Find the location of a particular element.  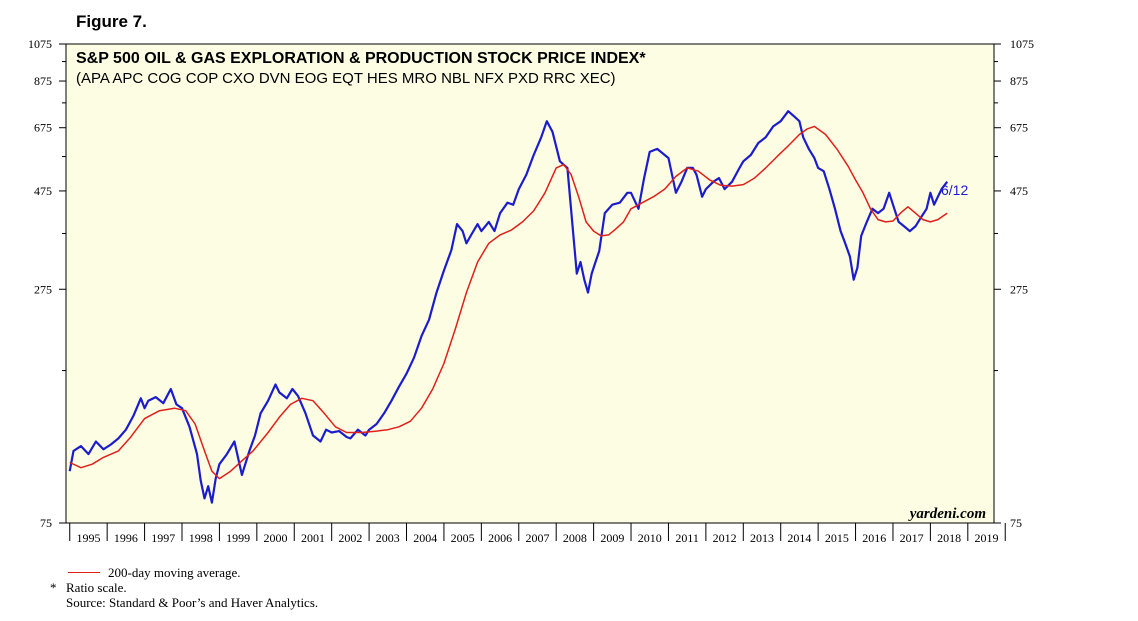

y-tick-label-right: 1075 is located at coordinates (1022, 44).